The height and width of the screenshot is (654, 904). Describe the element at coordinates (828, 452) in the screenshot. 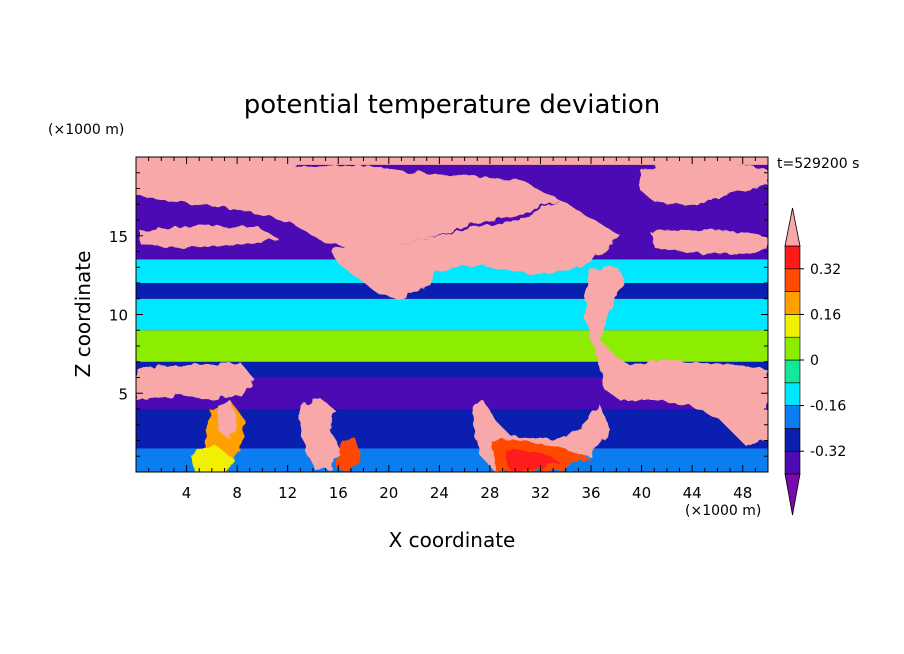

I see `colorbar-tick-label: -0.32` at that location.